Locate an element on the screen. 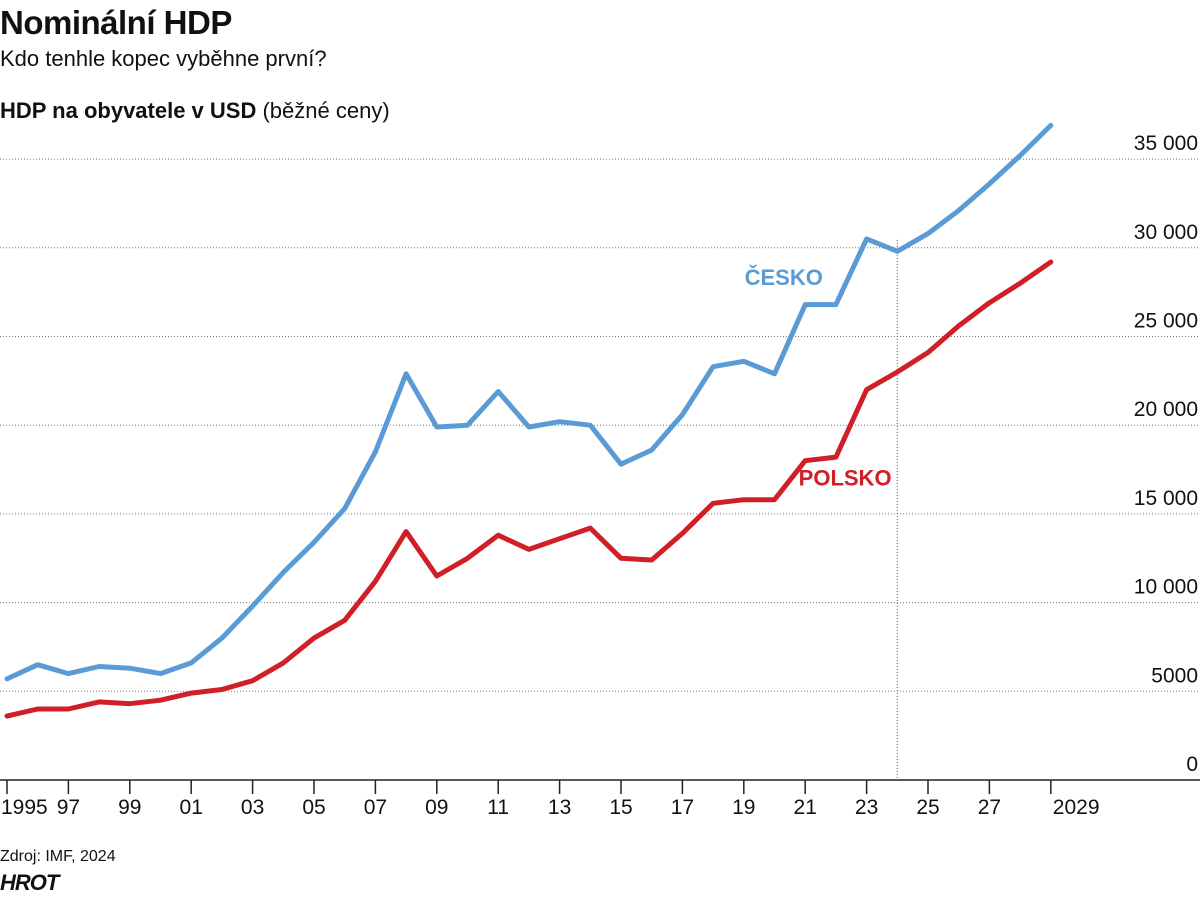  y-tick-label: 5000 is located at coordinates (1174, 675).